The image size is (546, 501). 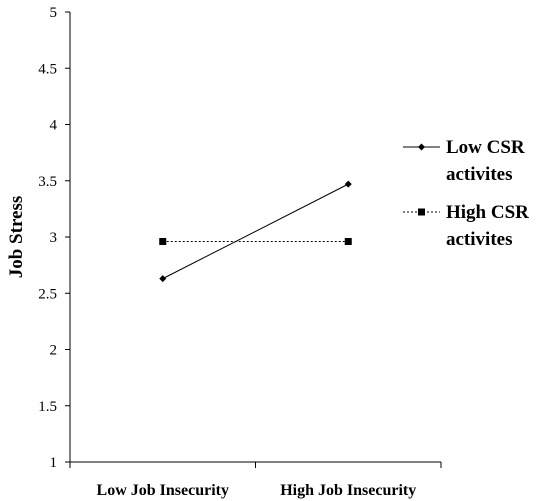 What do you see at coordinates (485, 147) in the screenshot?
I see `legend-label: Low CSR` at bounding box center [485, 147].